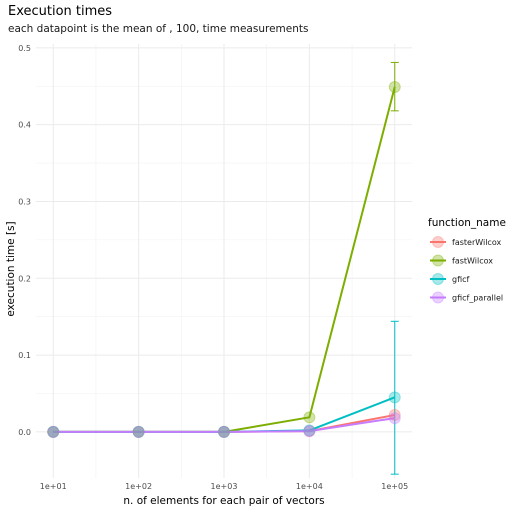 The image size is (512, 512). What do you see at coordinates (476, 242) in the screenshot?
I see `legend-label: fasterWilcox` at bounding box center [476, 242].